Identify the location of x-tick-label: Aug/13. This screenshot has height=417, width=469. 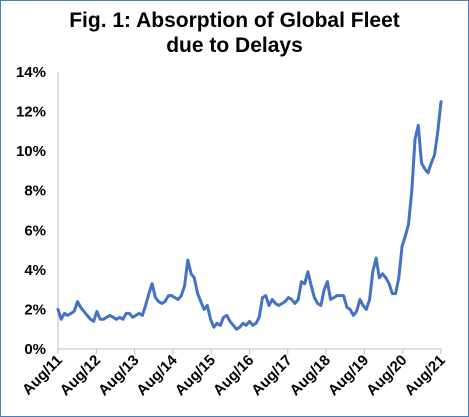
(118, 375).